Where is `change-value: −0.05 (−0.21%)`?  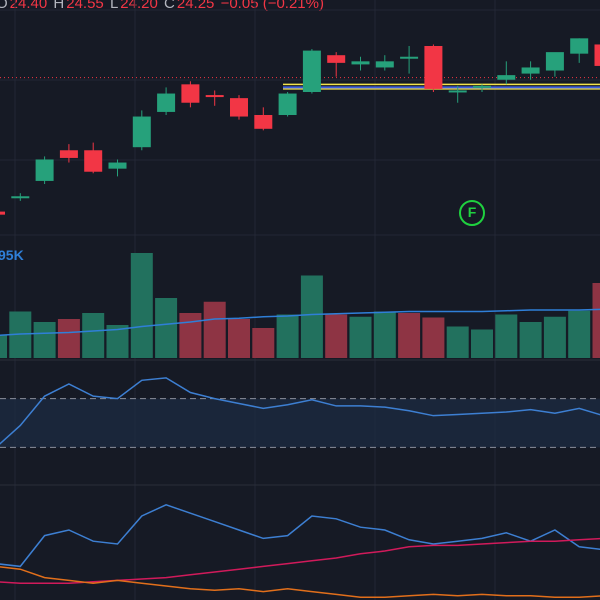
change-value: −0.05 (−0.21%) is located at coordinates (272, 6).